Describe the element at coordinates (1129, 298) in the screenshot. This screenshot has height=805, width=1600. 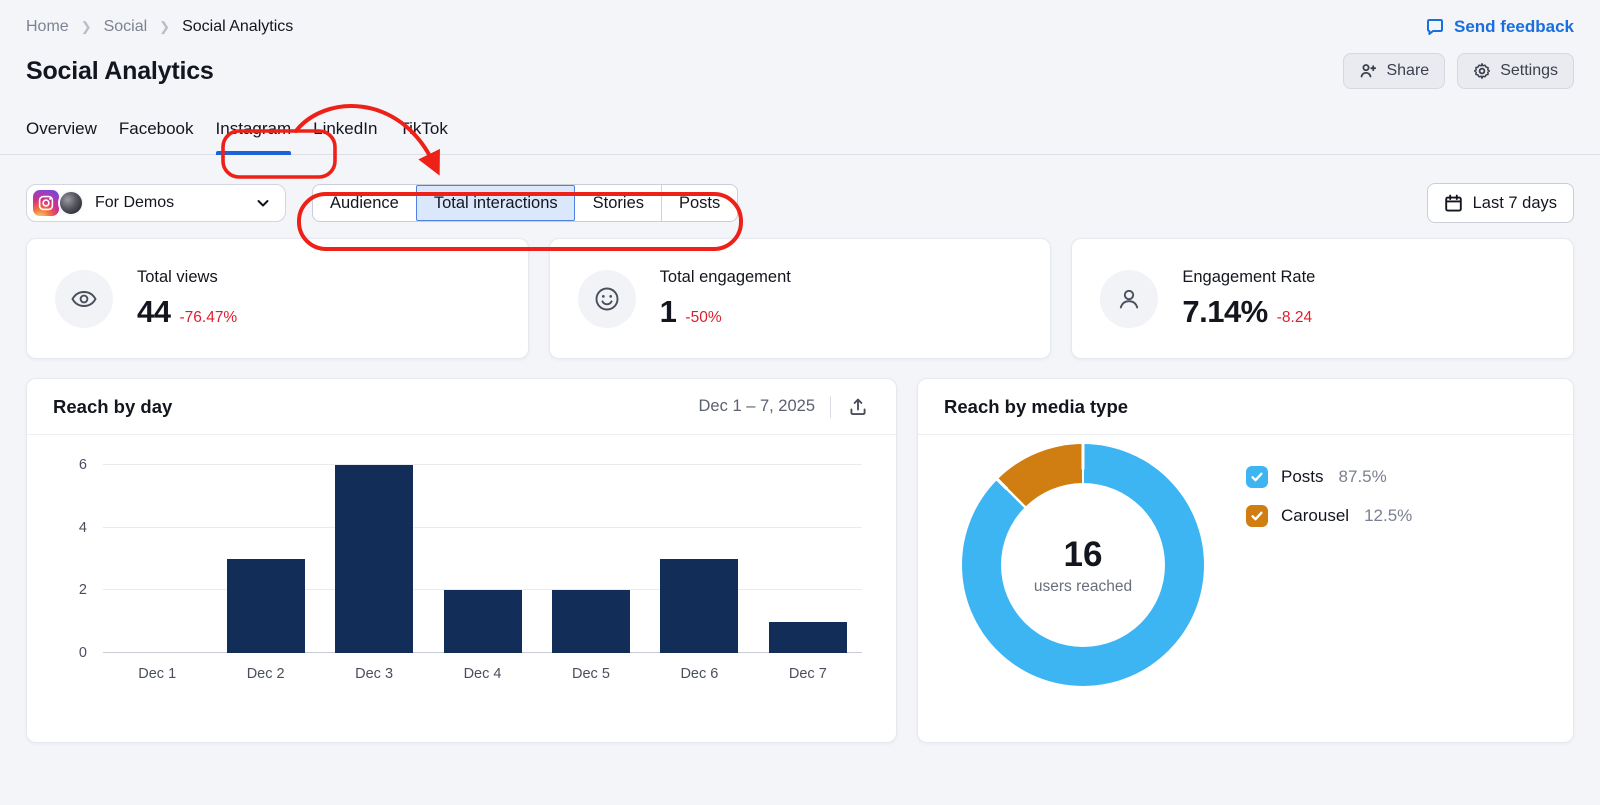
I see `person-icon` at that location.